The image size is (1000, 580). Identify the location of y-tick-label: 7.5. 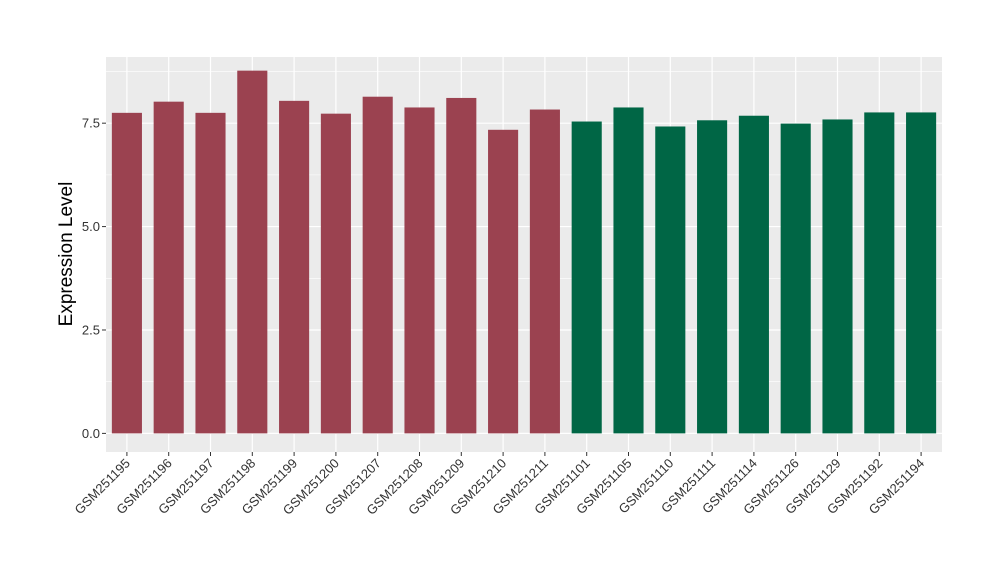
(91, 123).